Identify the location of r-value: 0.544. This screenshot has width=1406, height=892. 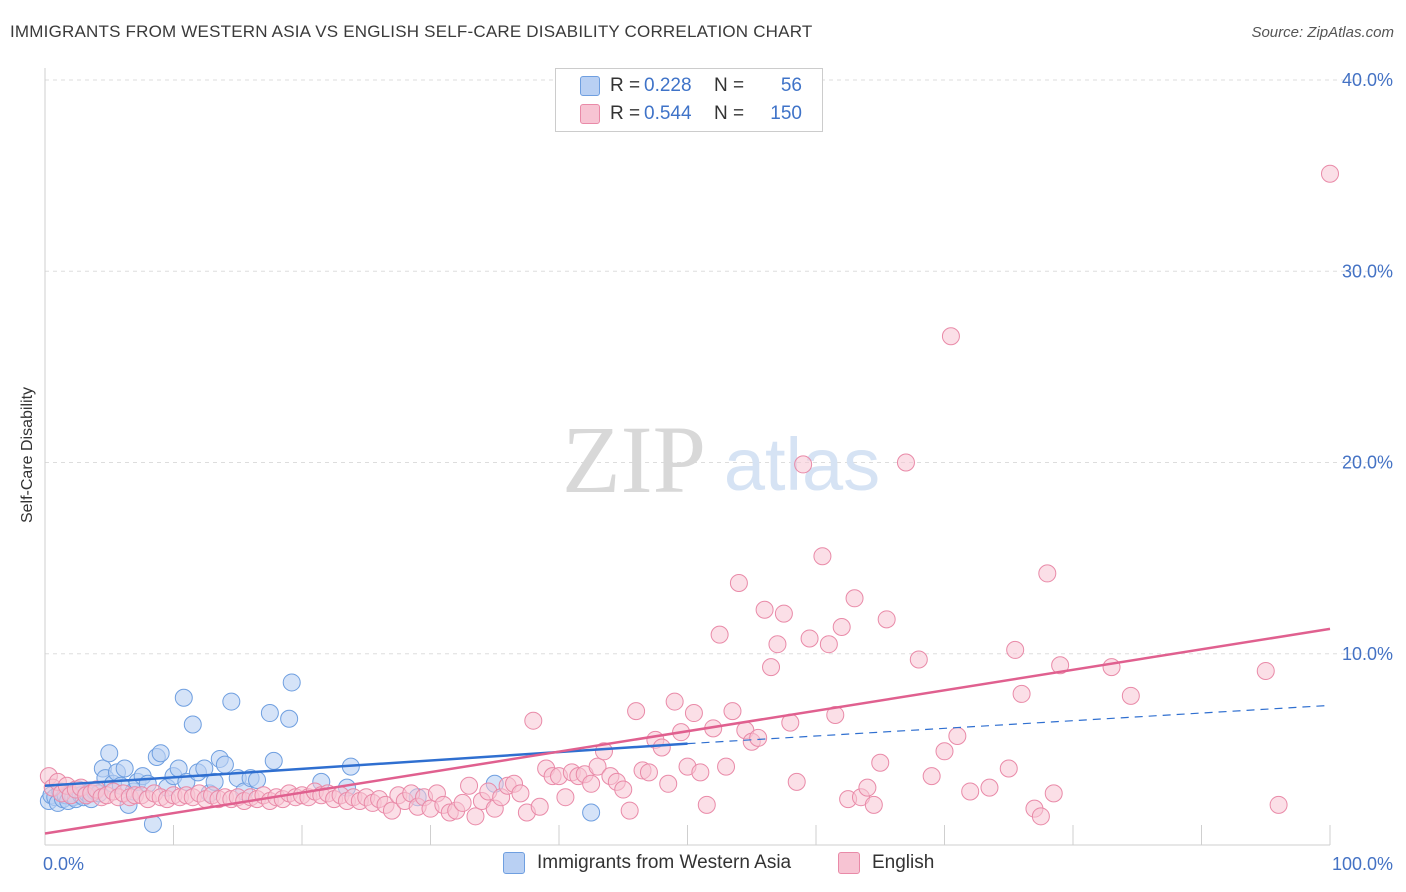
(668, 113).